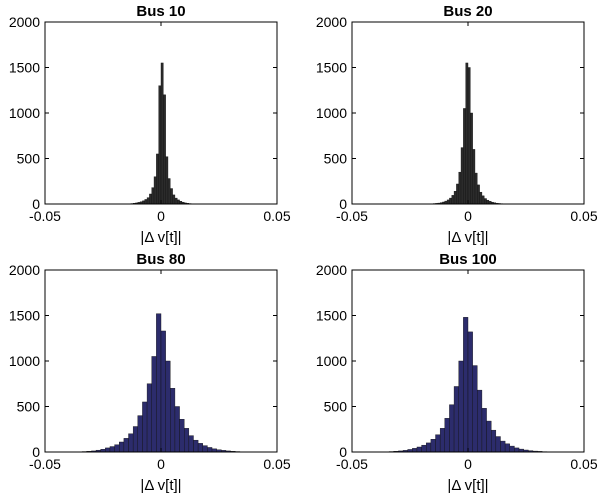  Describe the element at coordinates (160, 11) in the screenshot. I see `subplot-title: Bus 10` at that location.